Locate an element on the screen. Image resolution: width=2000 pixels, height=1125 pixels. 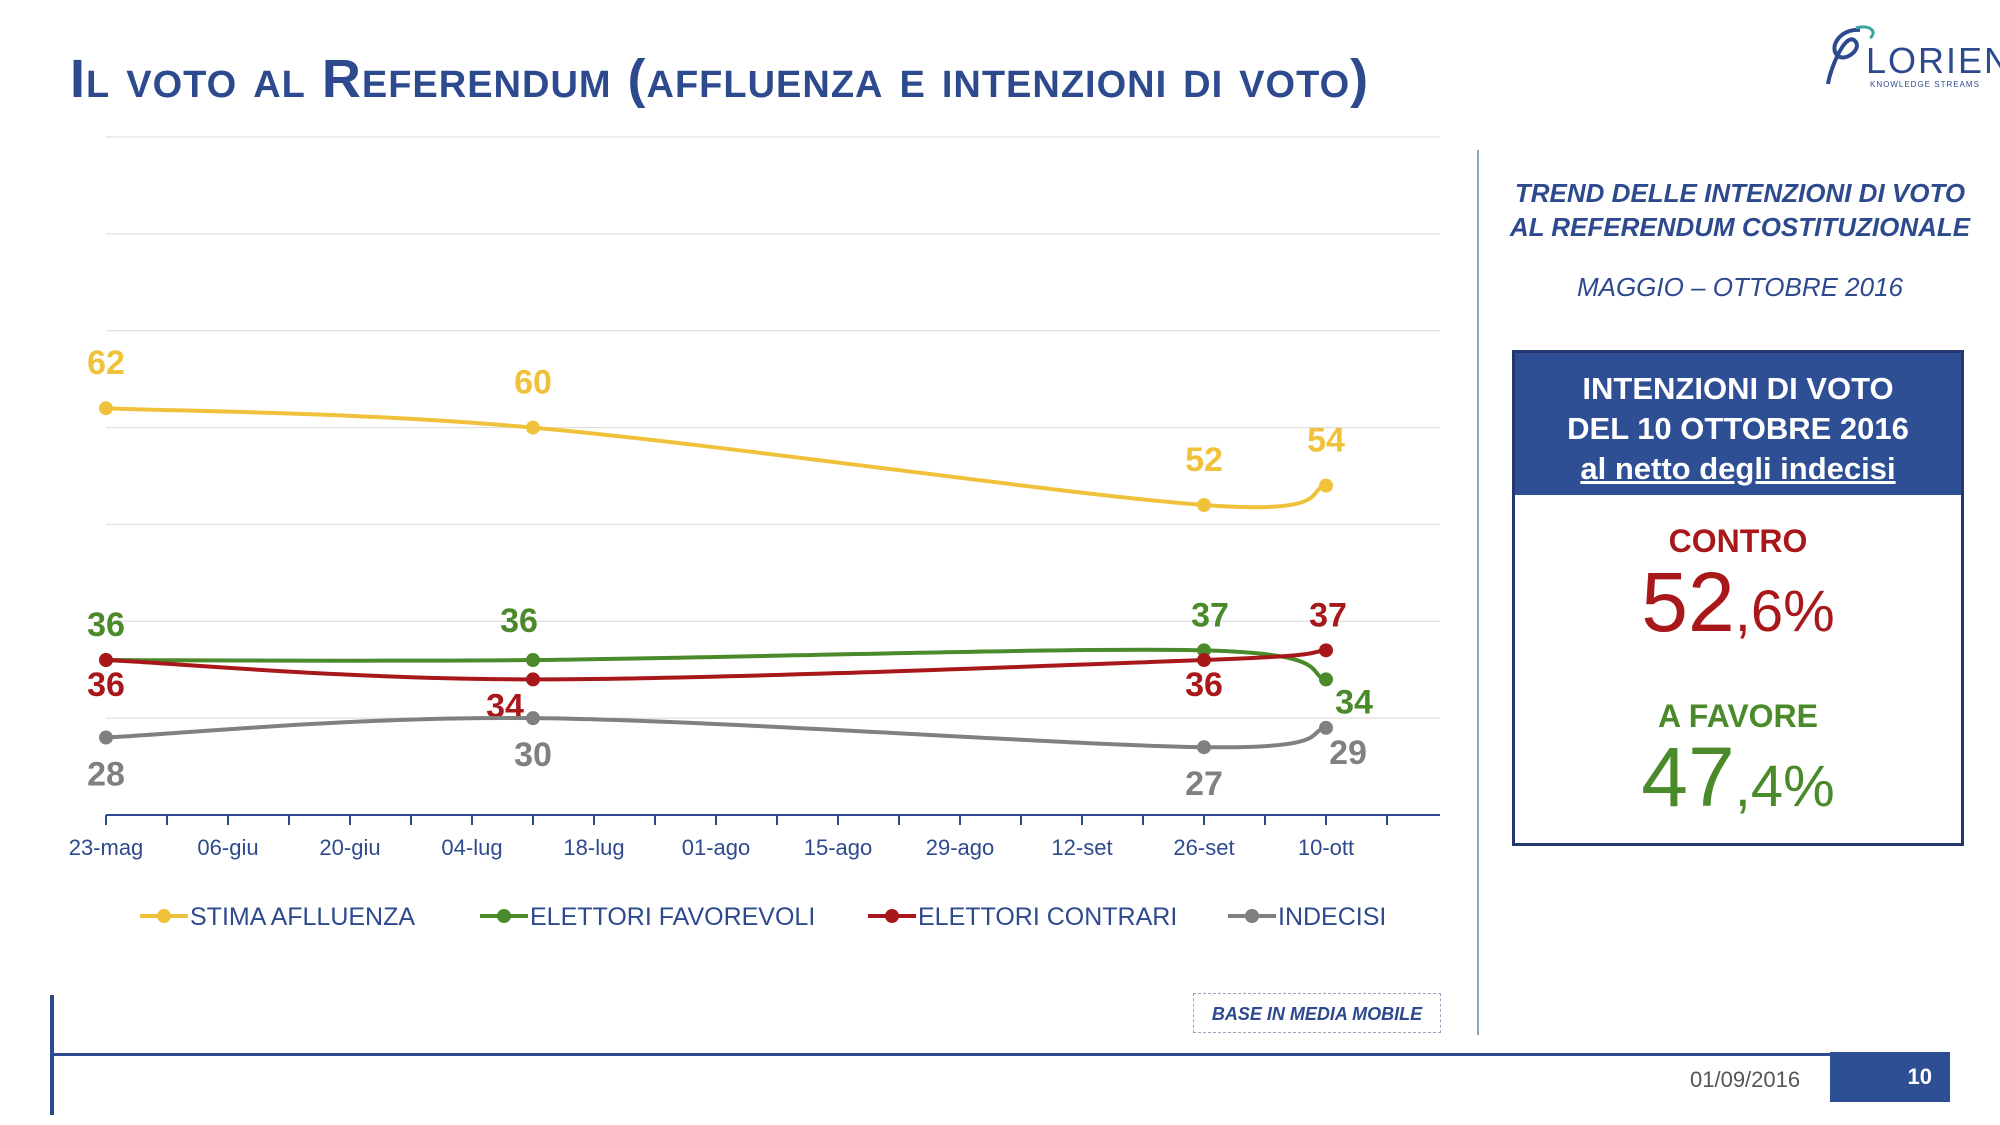
data-label: 52 is located at coordinates (1204, 460).